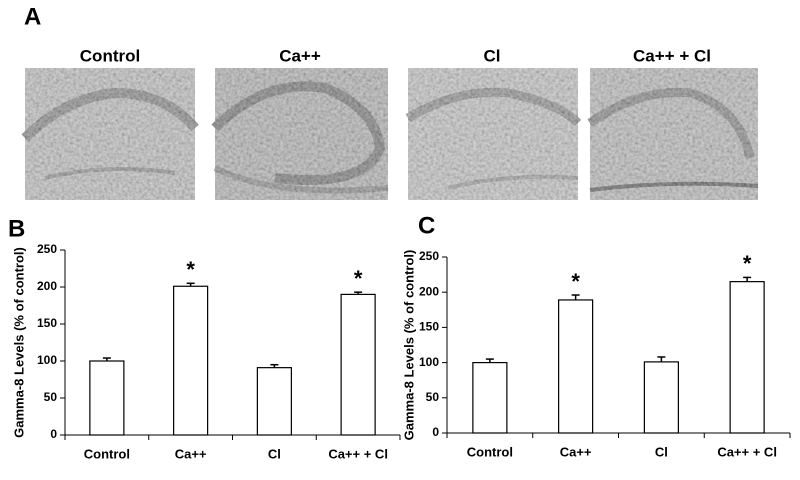  Describe the element at coordinates (16, 228) in the screenshot. I see `panel-label: B` at that location.